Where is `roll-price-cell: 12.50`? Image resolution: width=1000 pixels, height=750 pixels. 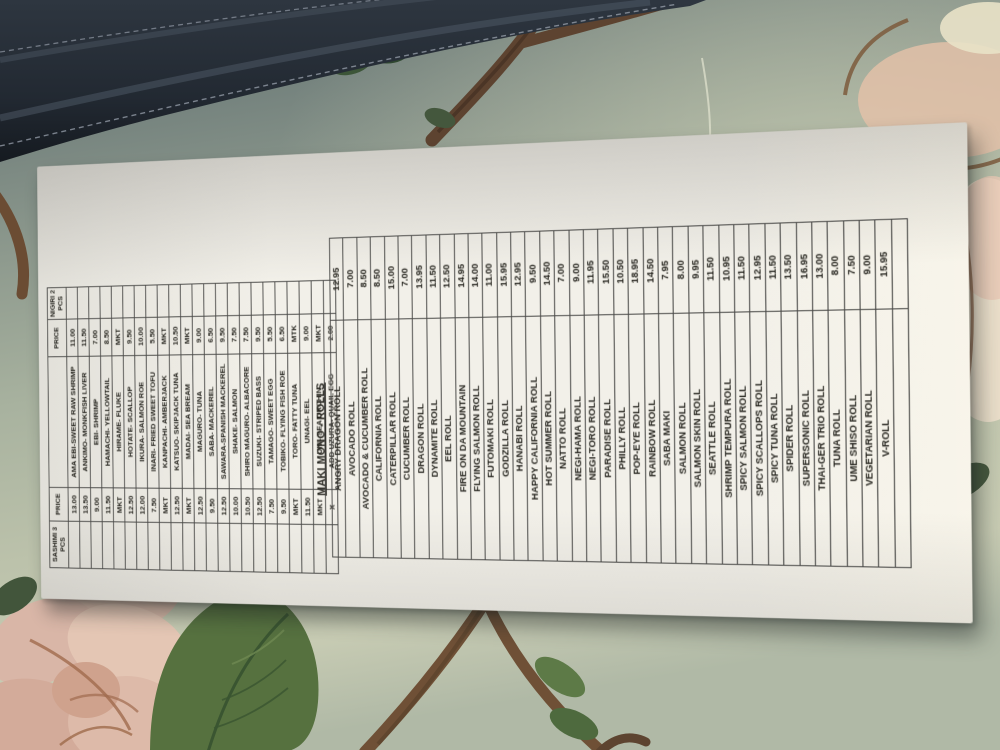
roll-price-cell: 12.50 is located at coordinates (447, 276).